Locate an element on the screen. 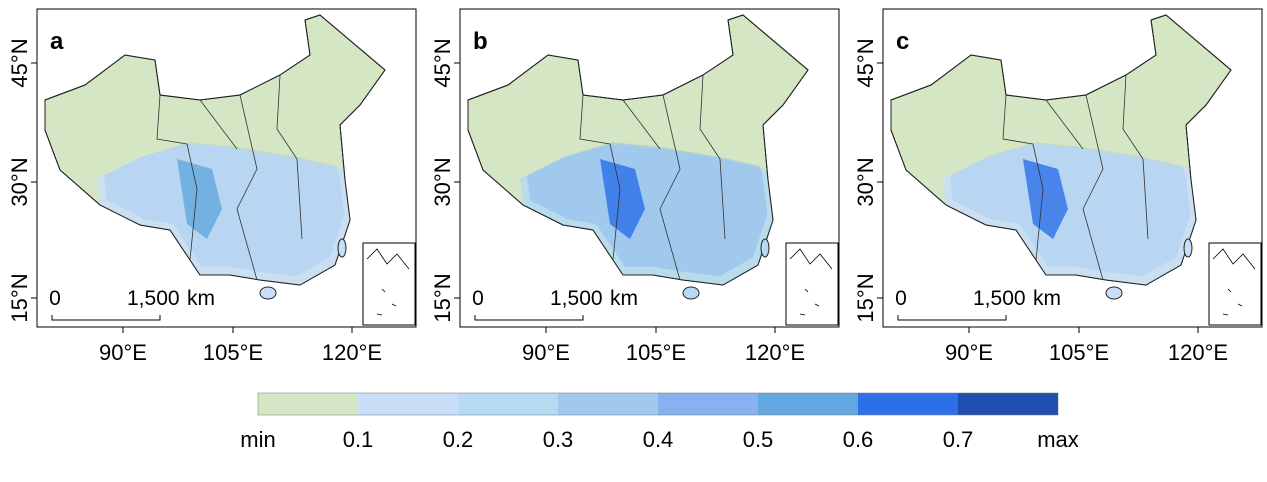 The image size is (1267, 482). panel-label: b is located at coordinates (480, 41).